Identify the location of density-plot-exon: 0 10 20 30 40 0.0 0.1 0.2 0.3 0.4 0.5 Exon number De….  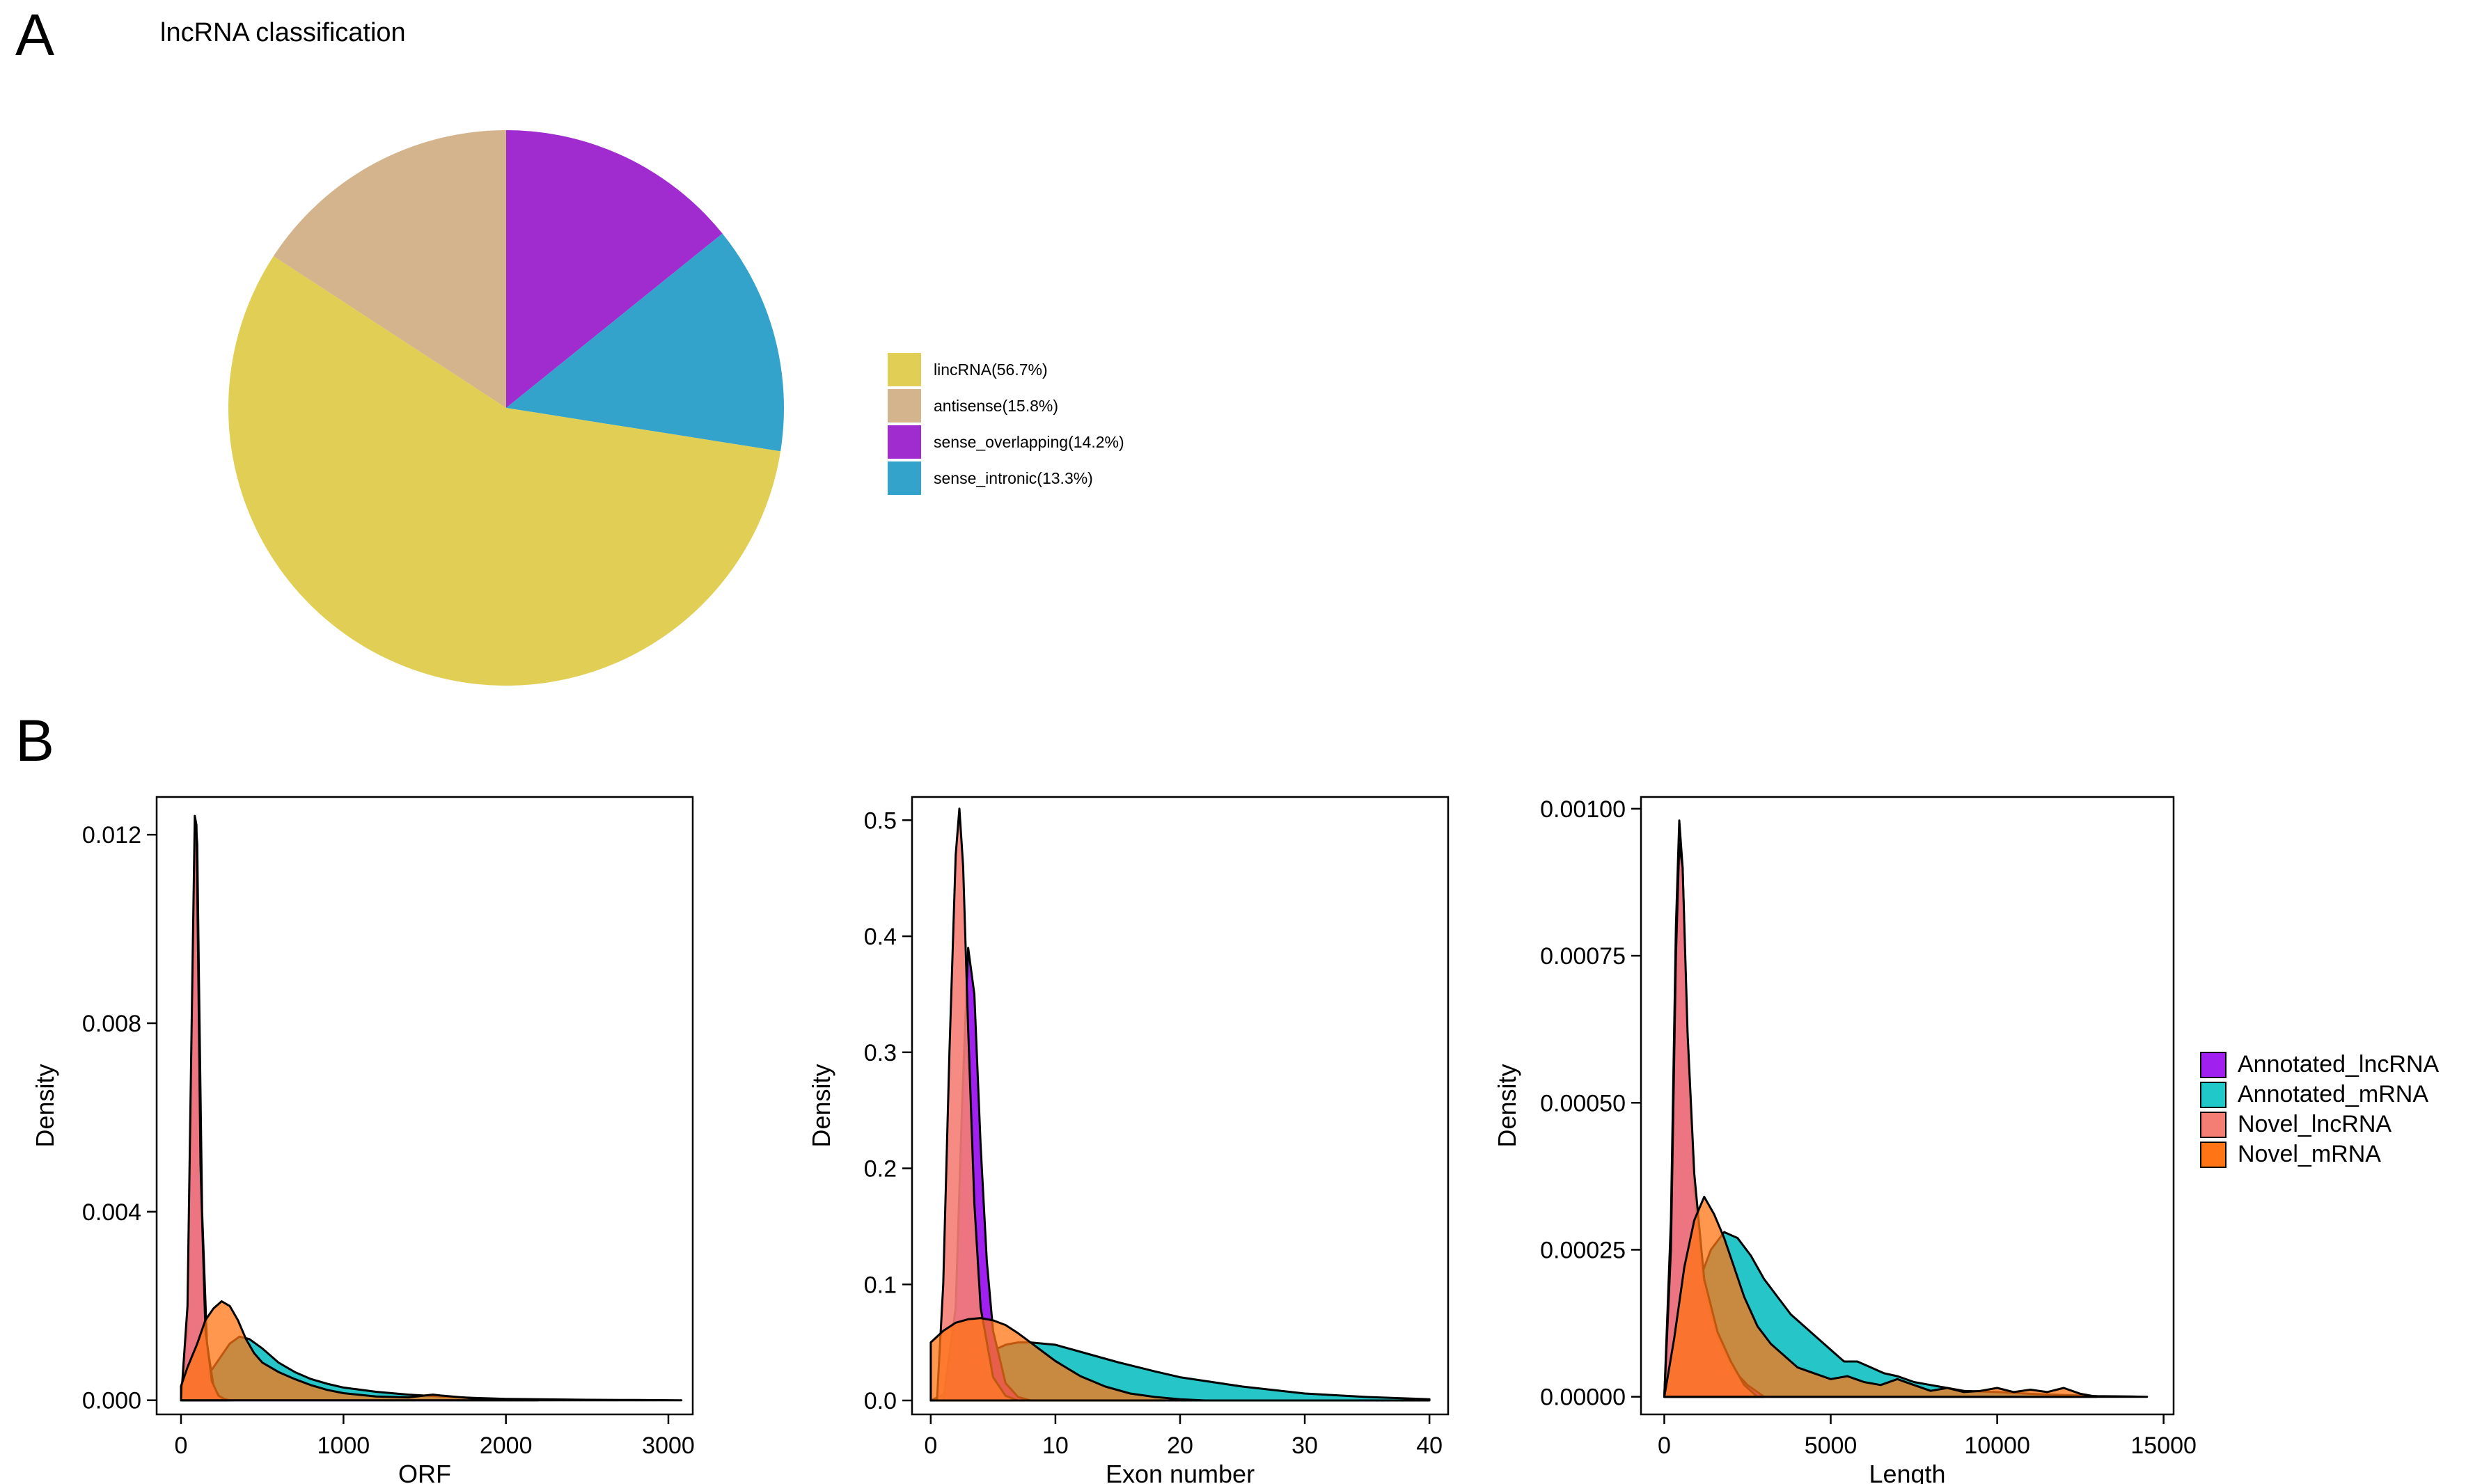
(1128, 1140).